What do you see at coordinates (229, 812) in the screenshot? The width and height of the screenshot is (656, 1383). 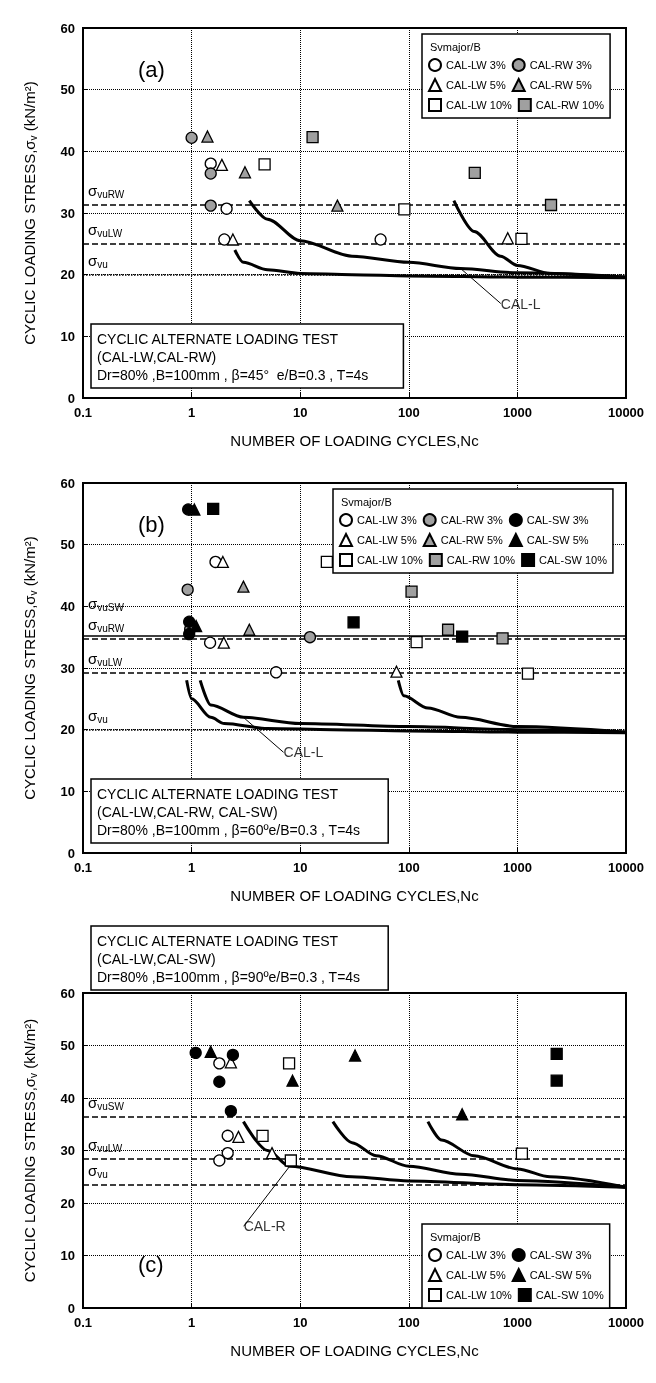 I see `annotation: CYCLIC ALTERNATE LOADING TEST (CAL-LW,CAL-RW, CAL-SW) Dr=80% ,B=100mm , β=60ºe/B=0.3 , T=4s` at bounding box center [229, 812].